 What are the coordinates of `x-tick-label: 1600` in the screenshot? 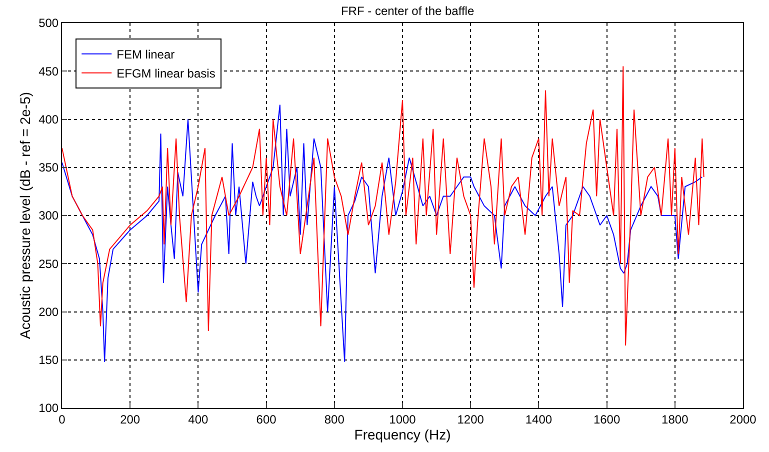 It's located at (606, 419).